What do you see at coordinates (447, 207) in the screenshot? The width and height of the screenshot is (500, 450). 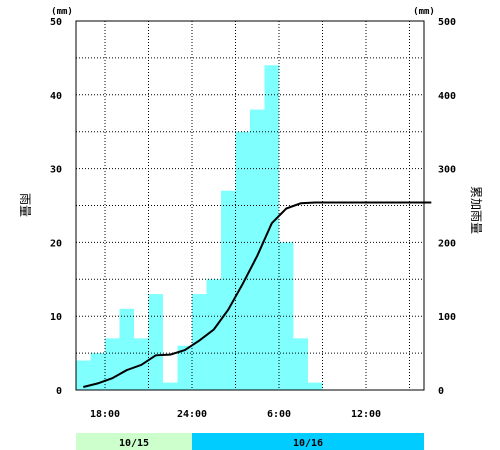 I see `right-y-ticks: 0 100 200 300 400 500` at bounding box center [447, 207].